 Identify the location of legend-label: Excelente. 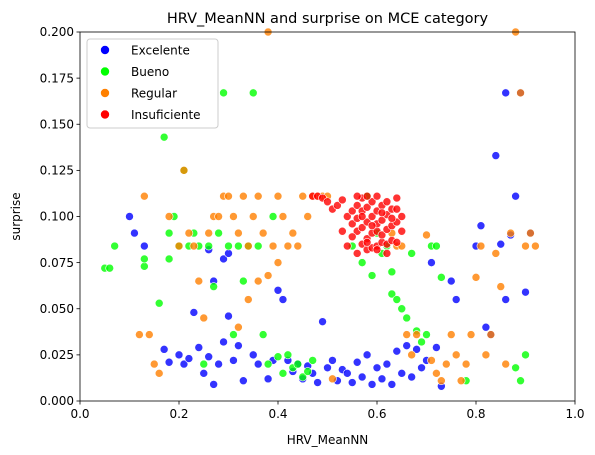
(160, 50).